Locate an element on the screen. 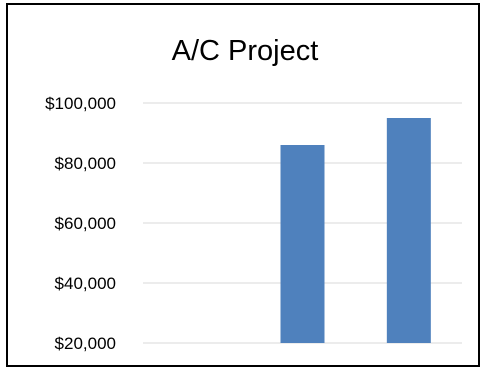 This screenshot has width=486, height=371. y-tick-label: $80,000 is located at coordinates (85, 163).